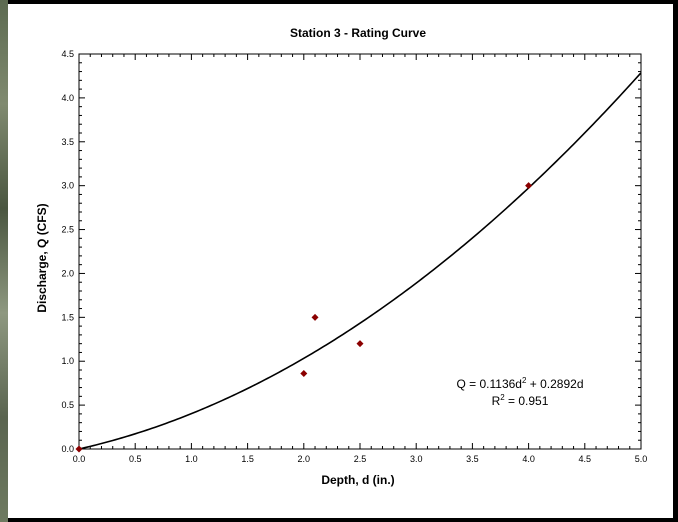 The width and height of the screenshot is (678, 522). What do you see at coordinates (416, 459) in the screenshot?
I see `x-tick-label: 3.0` at bounding box center [416, 459].